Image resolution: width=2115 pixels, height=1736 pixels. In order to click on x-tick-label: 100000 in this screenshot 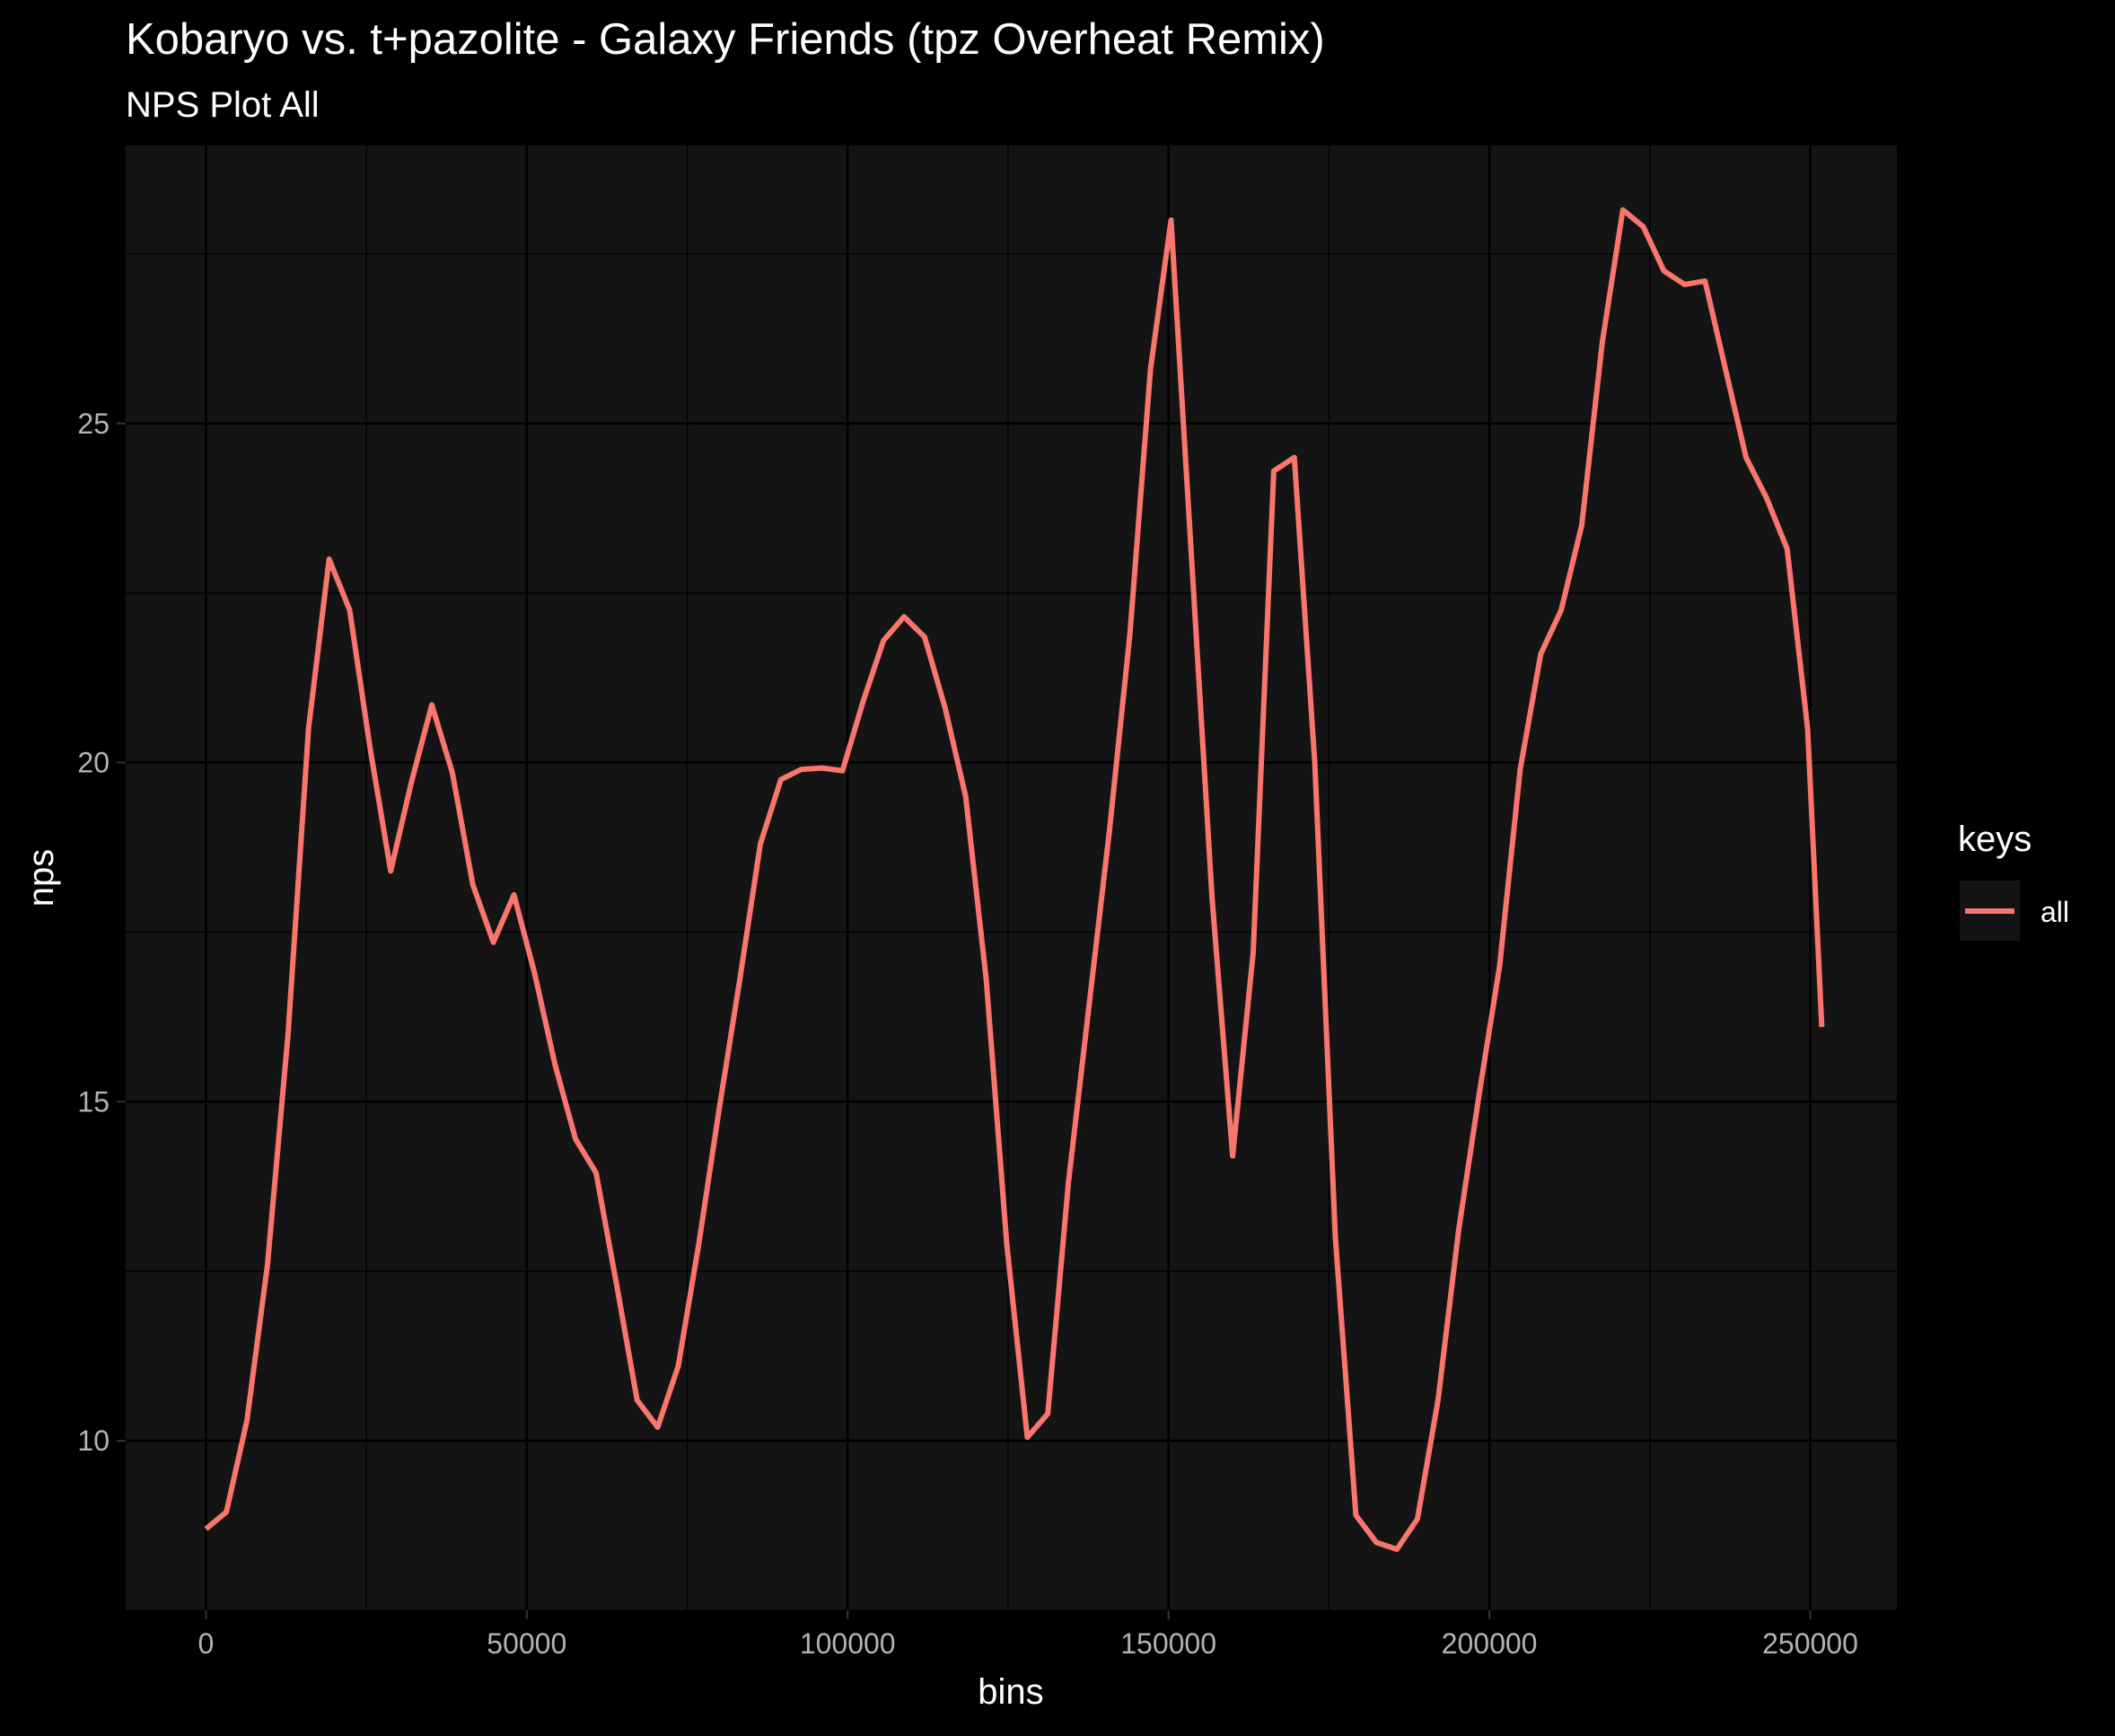, I will do `click(848, 1643)`.